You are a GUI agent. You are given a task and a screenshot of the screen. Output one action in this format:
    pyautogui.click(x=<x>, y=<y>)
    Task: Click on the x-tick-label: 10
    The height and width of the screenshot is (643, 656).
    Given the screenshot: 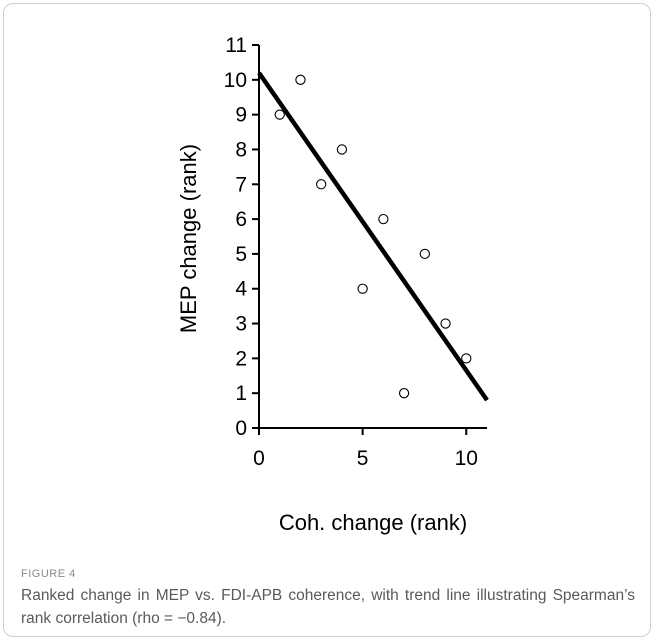 What is the action you would take?
    pyautogui.click(x=466, y=458)
    